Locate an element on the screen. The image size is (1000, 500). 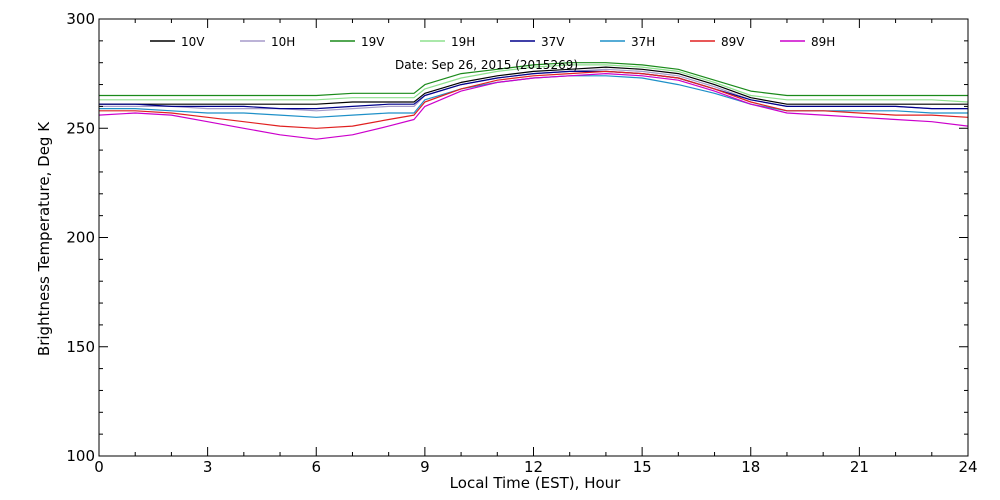
series-line-10v is located at coordinates (533, 85).